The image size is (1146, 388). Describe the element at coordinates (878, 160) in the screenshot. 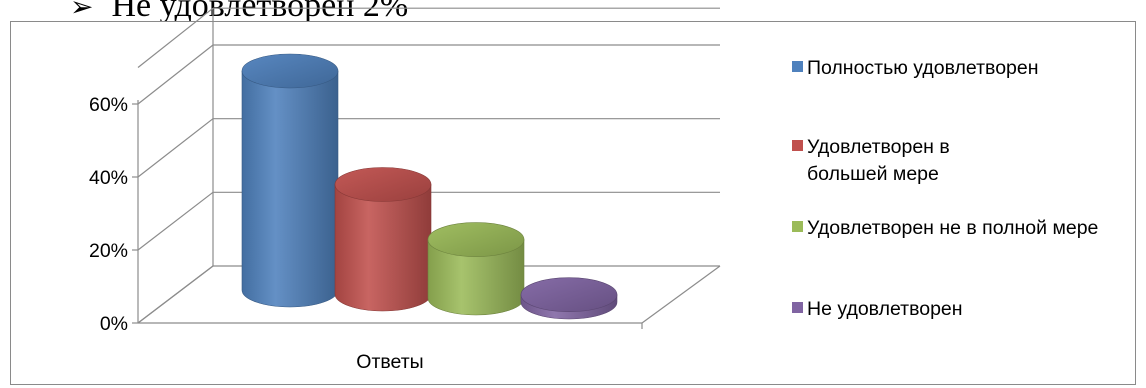

I see `legend-label: Удовлетворен в большей мере` at that location.